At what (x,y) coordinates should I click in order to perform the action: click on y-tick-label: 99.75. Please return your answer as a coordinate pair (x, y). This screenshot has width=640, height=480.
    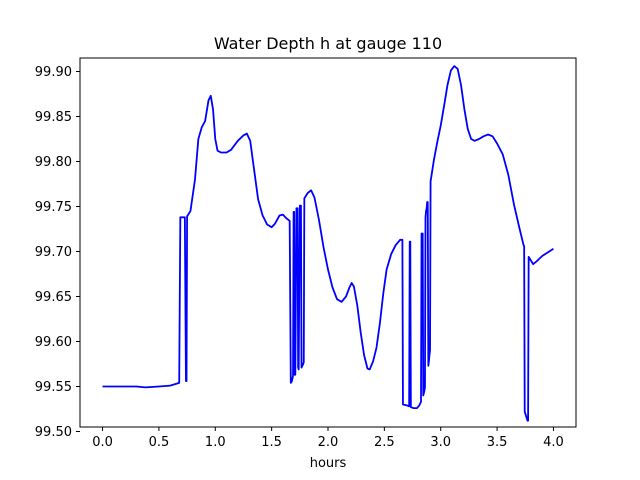
    Looking at the image, I should click on (53, 207).